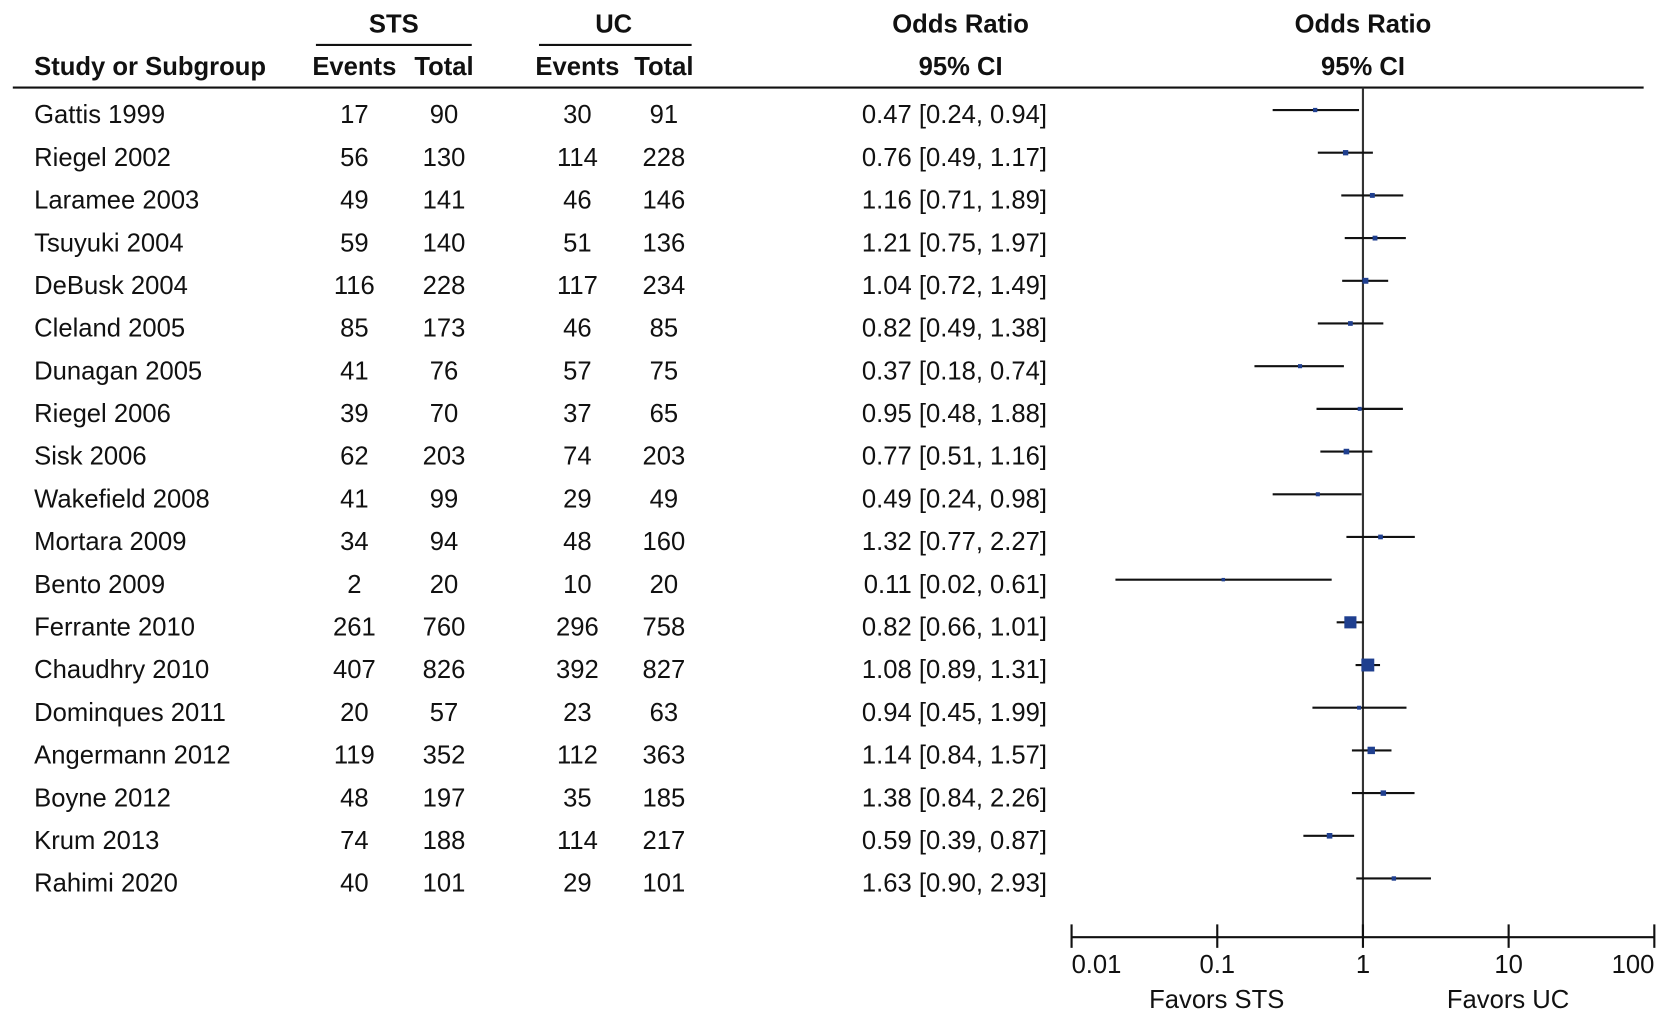 The height and width of the screenshot is (1028, 1665). What do you see at coordinates (663, 756) in the screenshot?
I see `cell: 363` at bounding box center [663, 756].